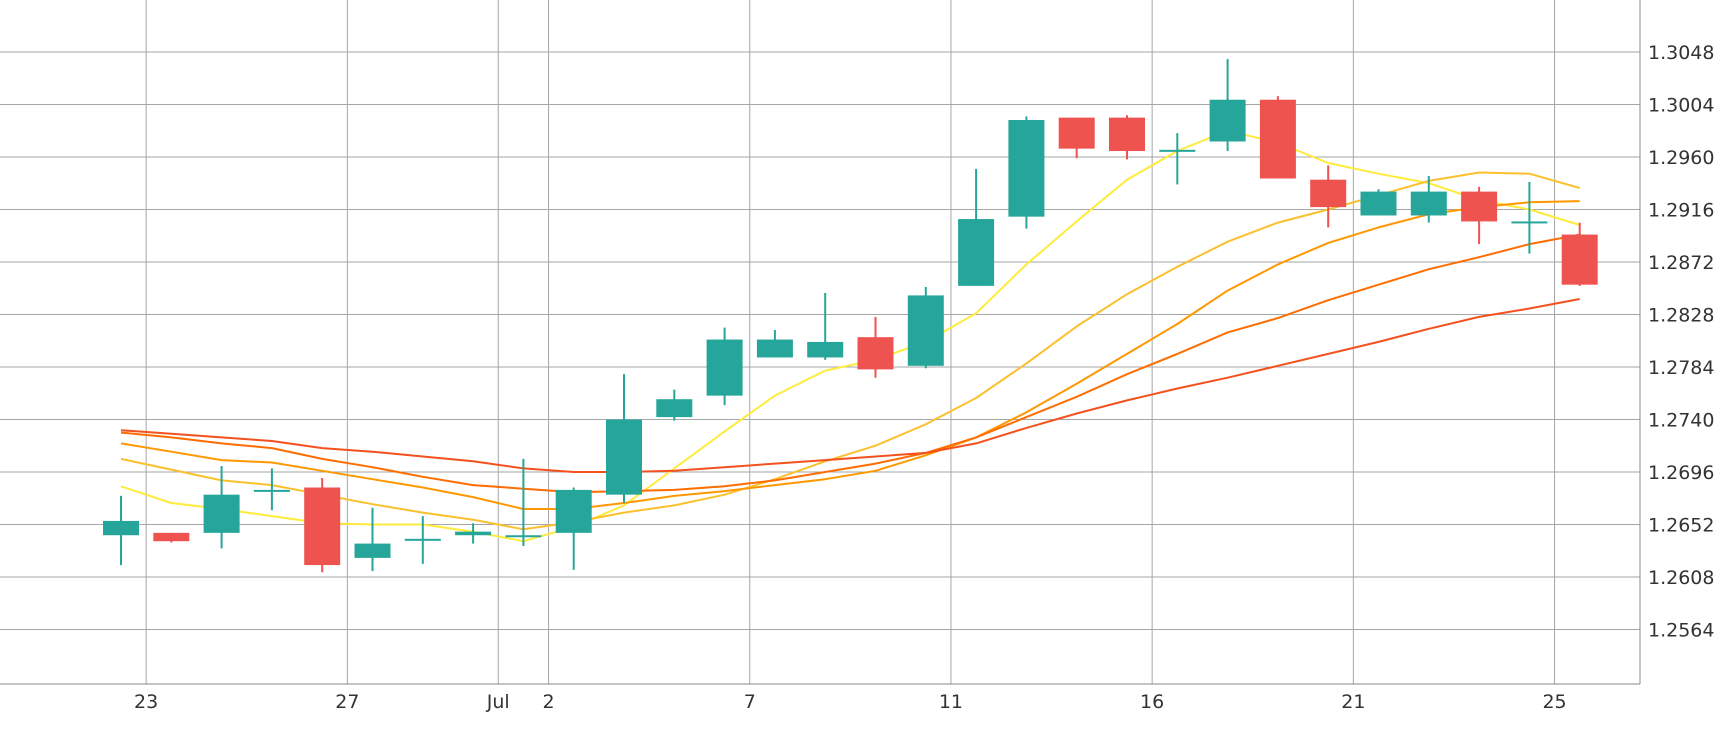 Image resolution: width=1730 pixels, height=730 pixels. I want to click on y-tick-label: 1.2784, so click(1681, 368).